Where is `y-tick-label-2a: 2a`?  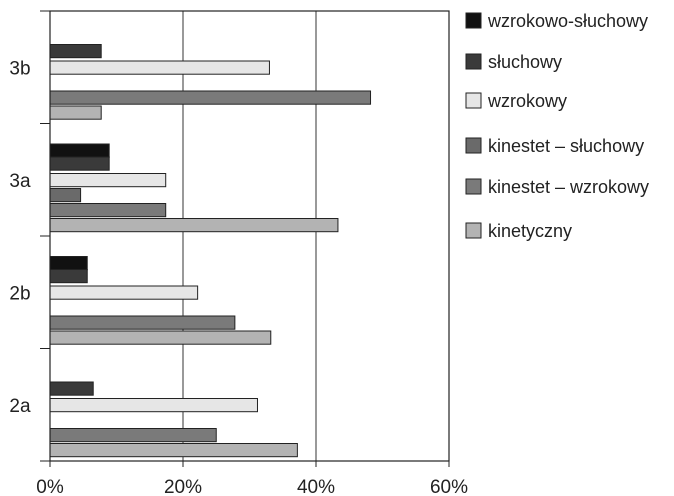
y-tick-label-2a: 2a is located at coordinates (20, 406).